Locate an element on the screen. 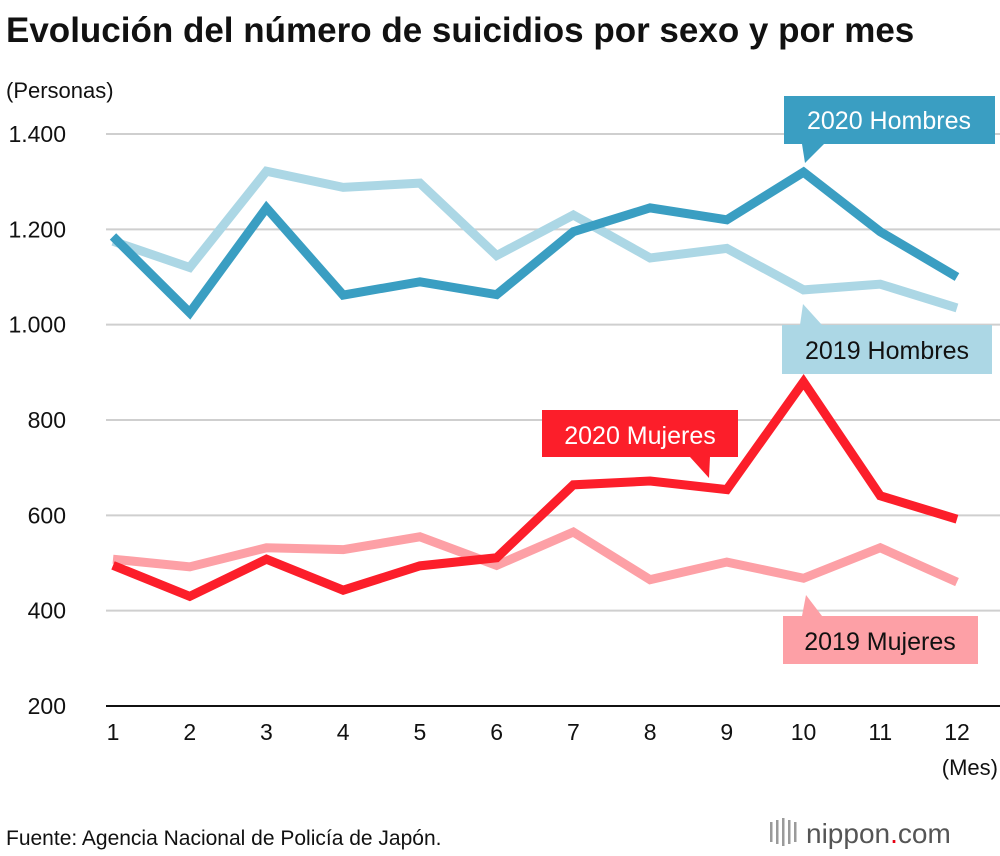 The width and height of the screenshot is (1000, 856). y-tick-label: 1.000 is located at coordinates (37, 325).